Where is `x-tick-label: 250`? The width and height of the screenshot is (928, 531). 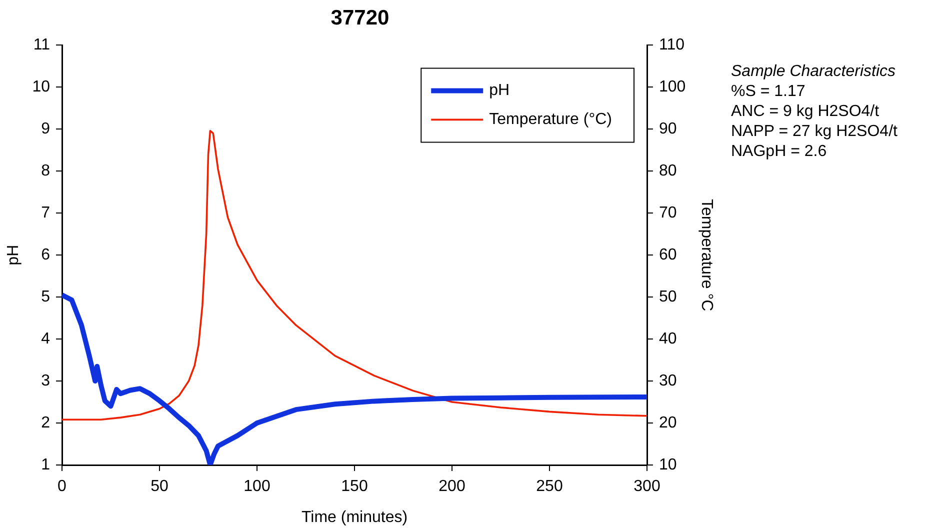 x-tick-label: 250 is located at coordinates (549, 487).